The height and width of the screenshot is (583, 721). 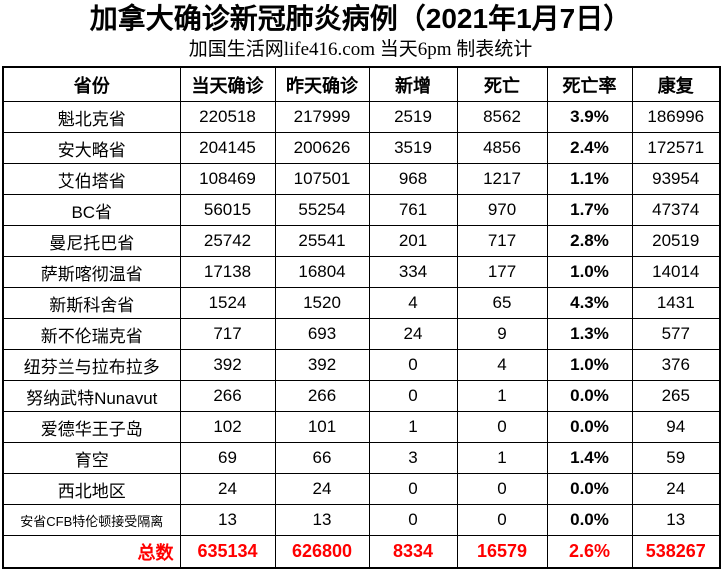 I want to click on cell-recovered: 577, so click(x=676, y=334).